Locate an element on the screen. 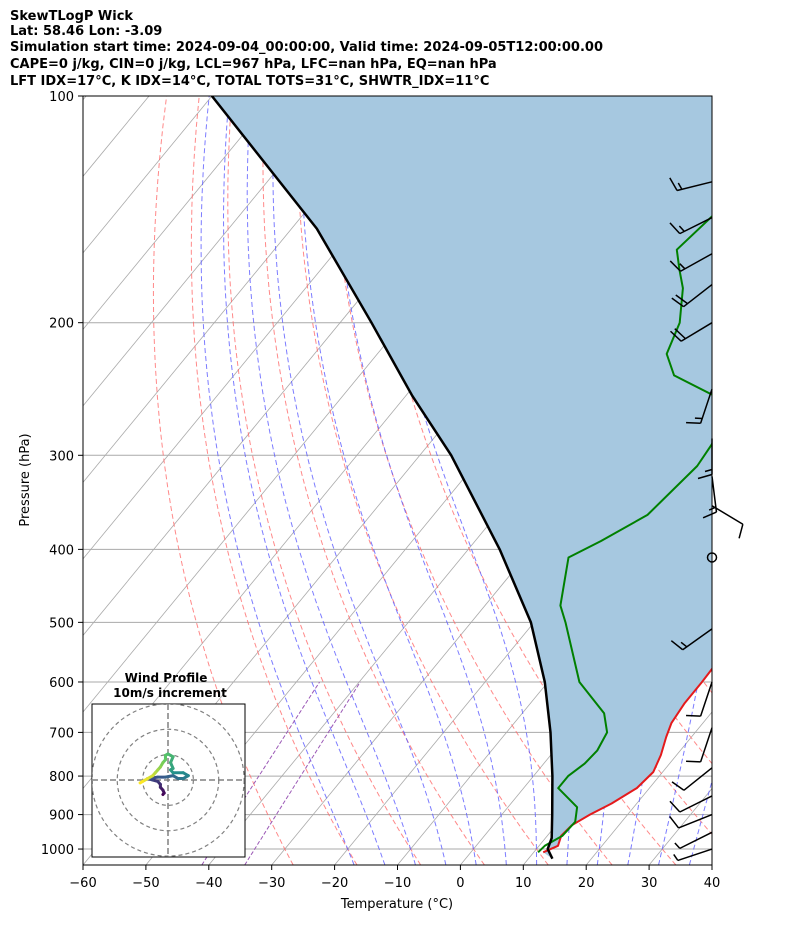 This screenshot has height=937, width=794. wind-barbs is located at coordinates (706, 519).